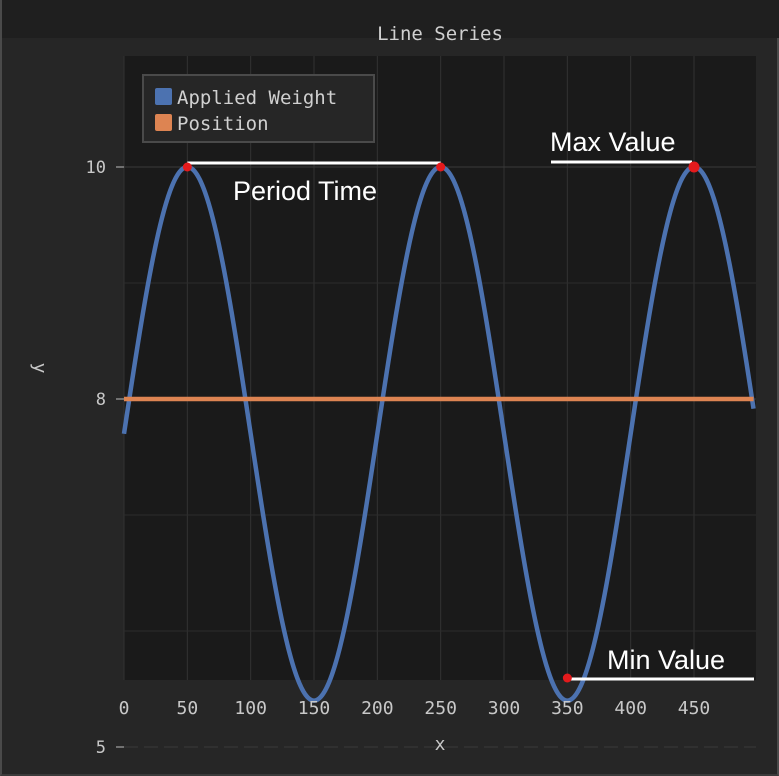  Describe the element at coordinates (377, 708) in the screenshot. I see `x-tick-label: 200` at that location.